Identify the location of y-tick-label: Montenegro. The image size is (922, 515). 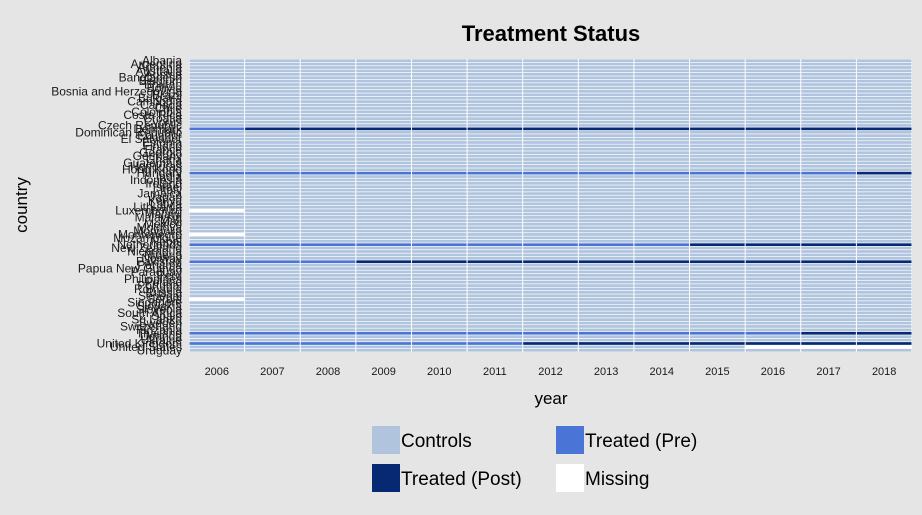
(150, 234).